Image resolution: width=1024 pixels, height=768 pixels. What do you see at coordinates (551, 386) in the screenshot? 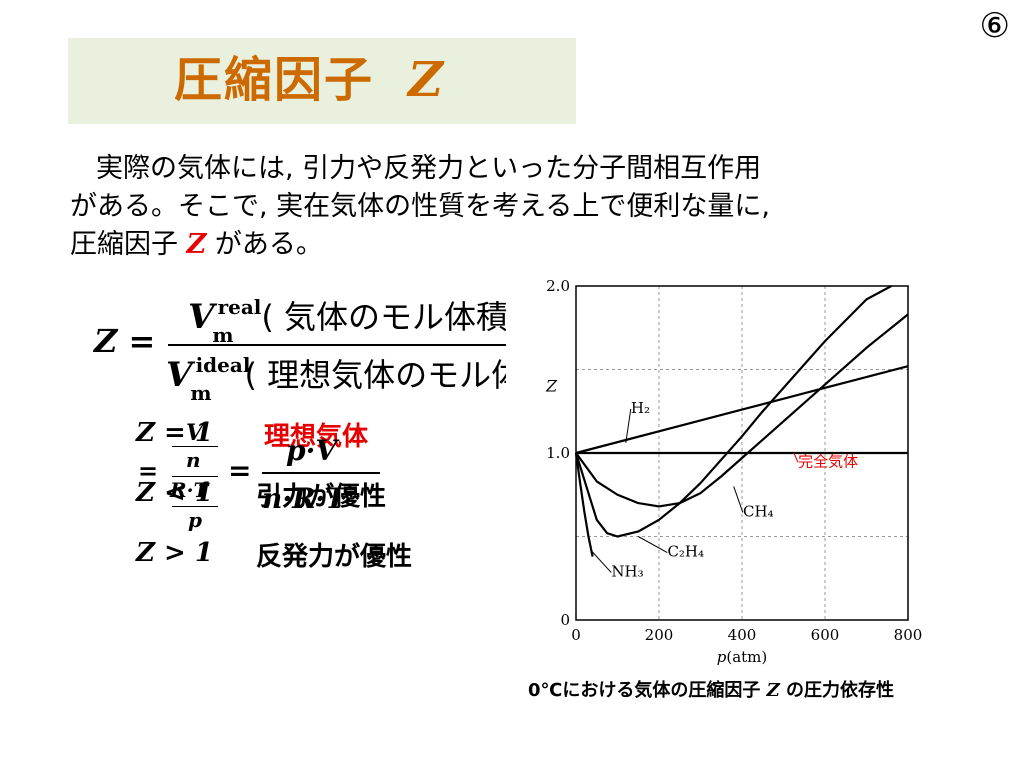
I see `y-axis-label: Z` at bounding box center [551, 386].